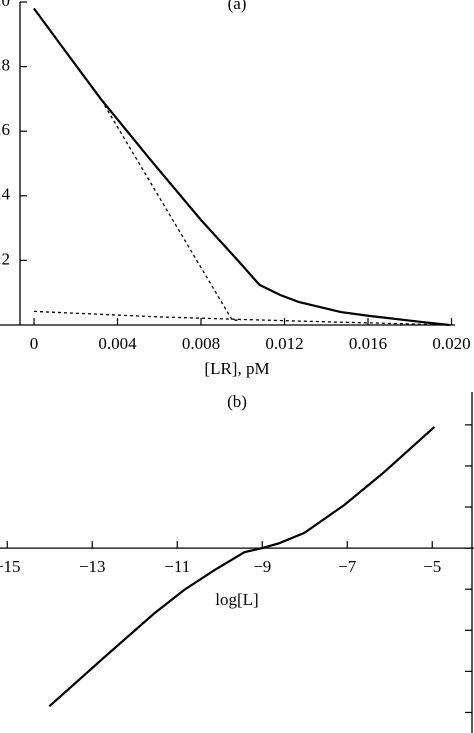 The height and width of the screenshot is (733, 474). I want to click on x-tick-label: −13, so click(92, 566).